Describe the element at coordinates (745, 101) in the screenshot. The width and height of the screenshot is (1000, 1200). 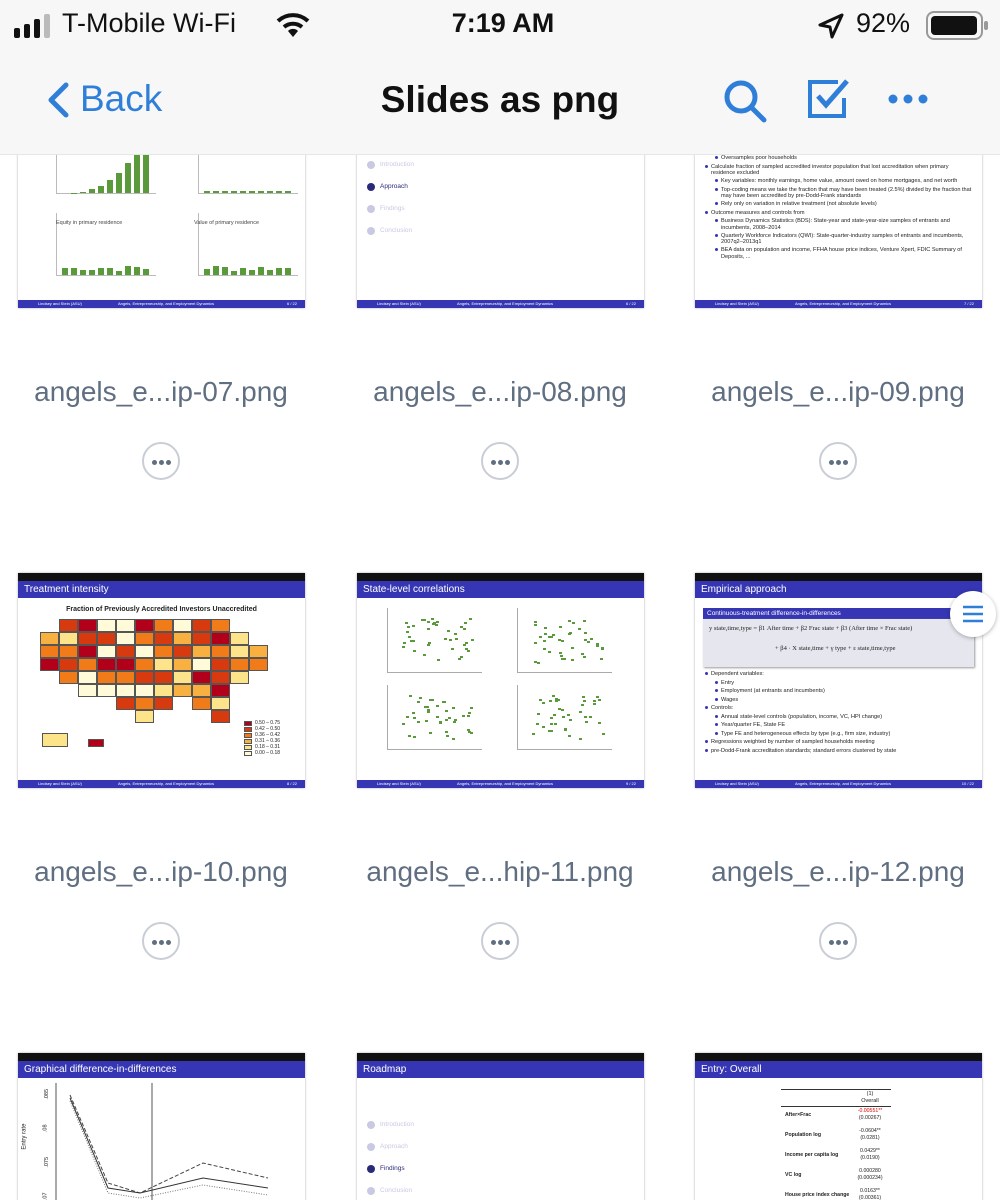
I see `search-button` at that location.